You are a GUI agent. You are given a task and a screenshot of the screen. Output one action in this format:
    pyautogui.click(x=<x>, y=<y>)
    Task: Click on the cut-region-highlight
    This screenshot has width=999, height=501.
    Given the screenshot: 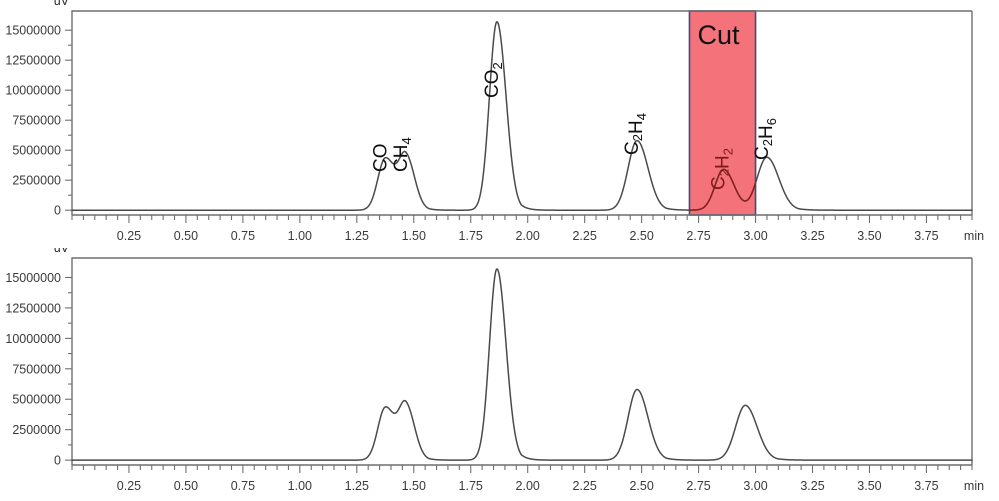 What is the action you would take?
    pyautogui.click(x=722, y=113)
    